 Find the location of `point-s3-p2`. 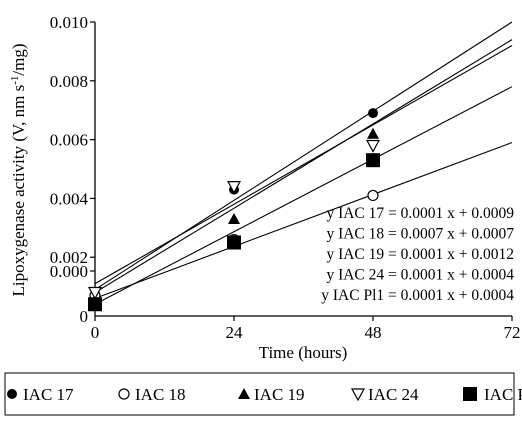

point-s3-p2 is located at coordinates (373, 146).